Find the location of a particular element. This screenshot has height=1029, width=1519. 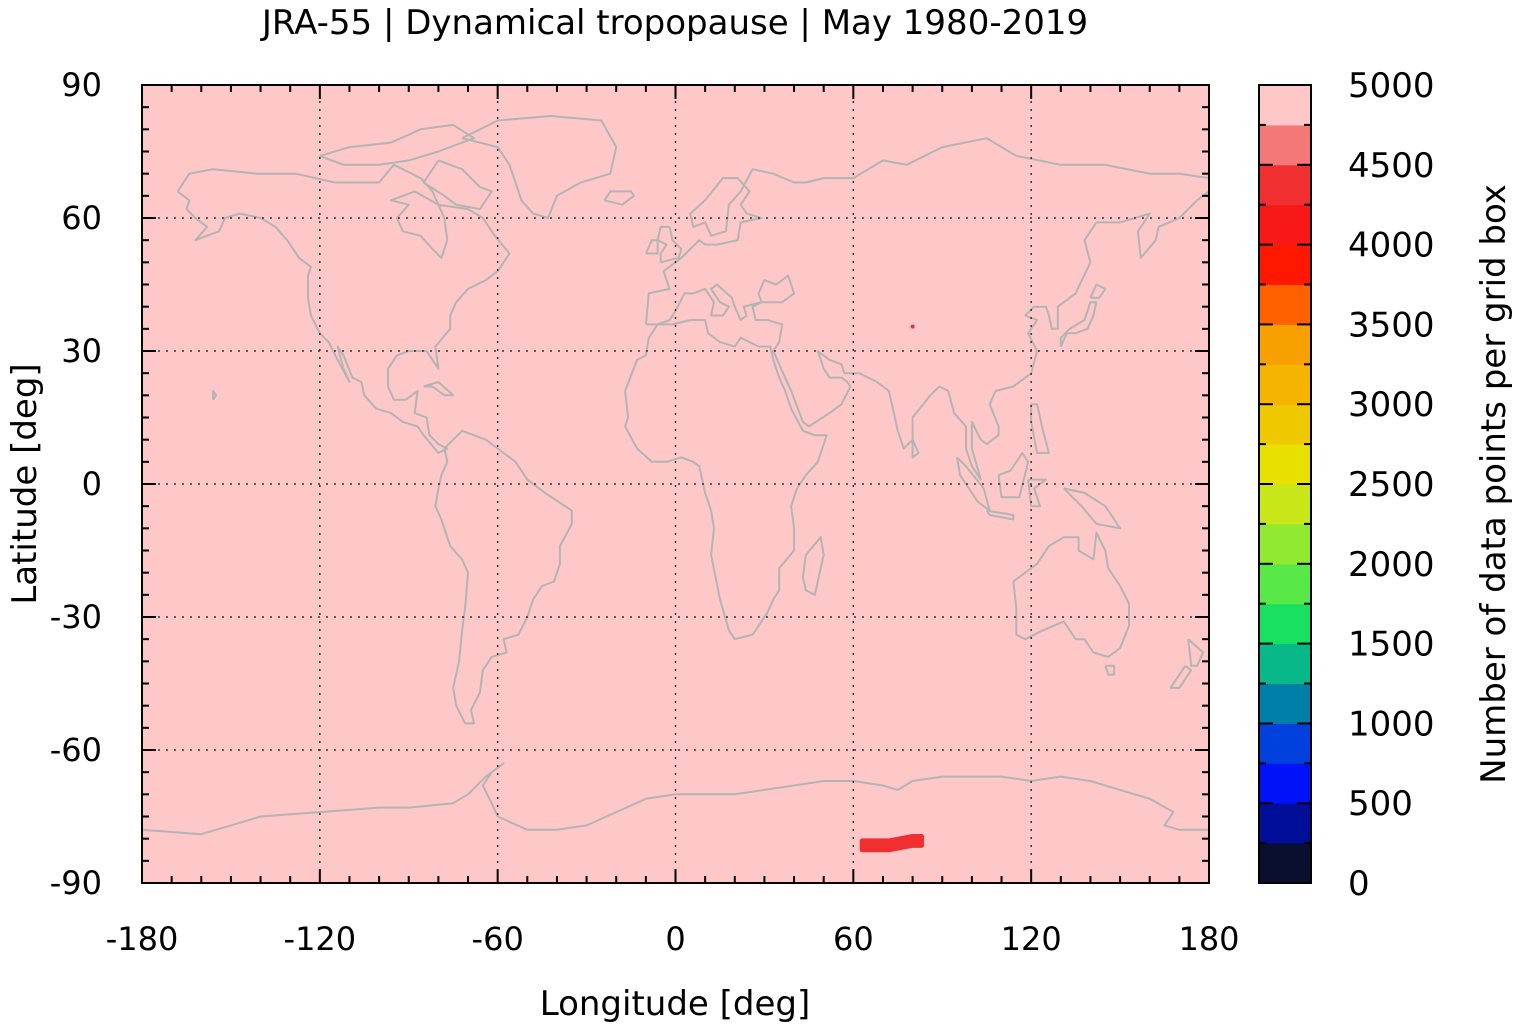

coastline-borneo is located at coordinates (1013, 475).